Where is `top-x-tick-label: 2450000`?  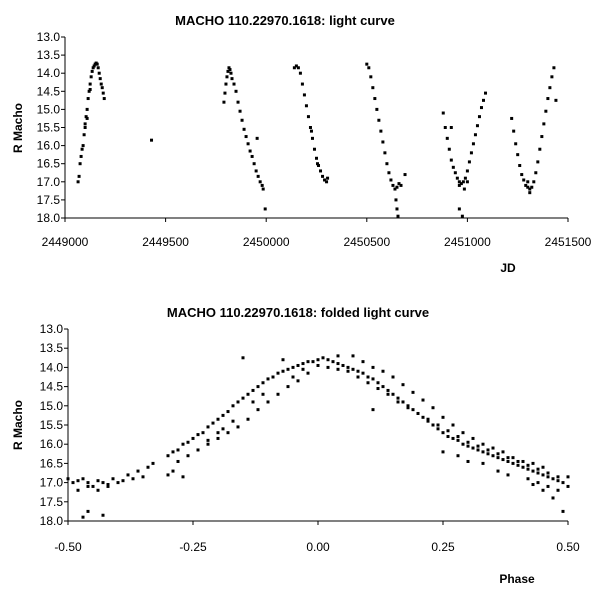
top-x-tick-label: 2450000 is located at coordinates (266, 242).